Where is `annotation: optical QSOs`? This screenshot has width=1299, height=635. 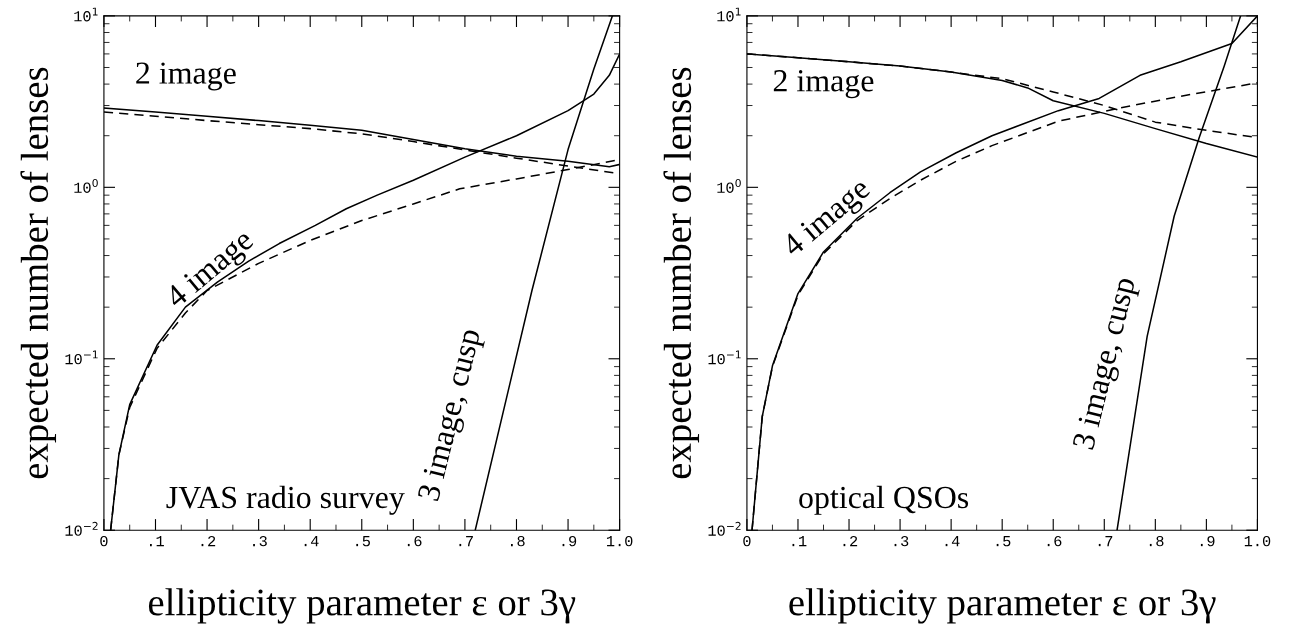 annotation: optical QSOs is located at coordinates (884, 500).